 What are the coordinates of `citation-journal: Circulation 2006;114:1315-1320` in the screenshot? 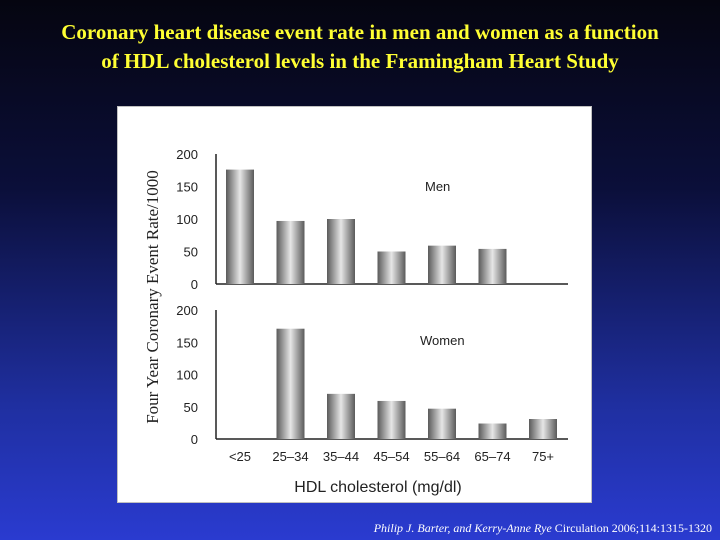 It's located at (631, 528).